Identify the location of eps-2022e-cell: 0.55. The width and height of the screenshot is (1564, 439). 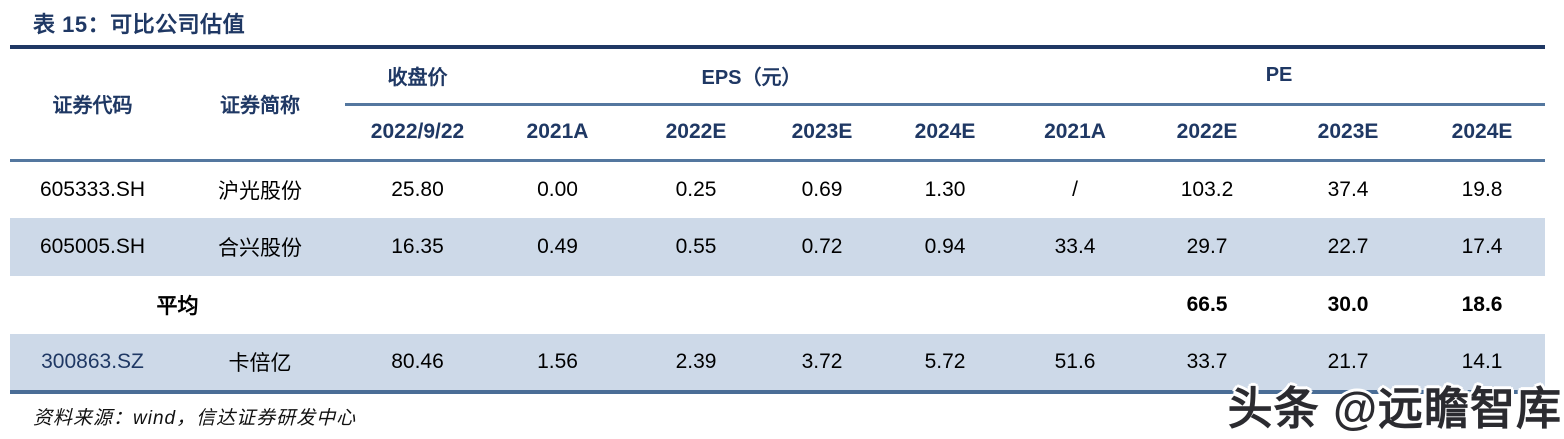
(696, 247).